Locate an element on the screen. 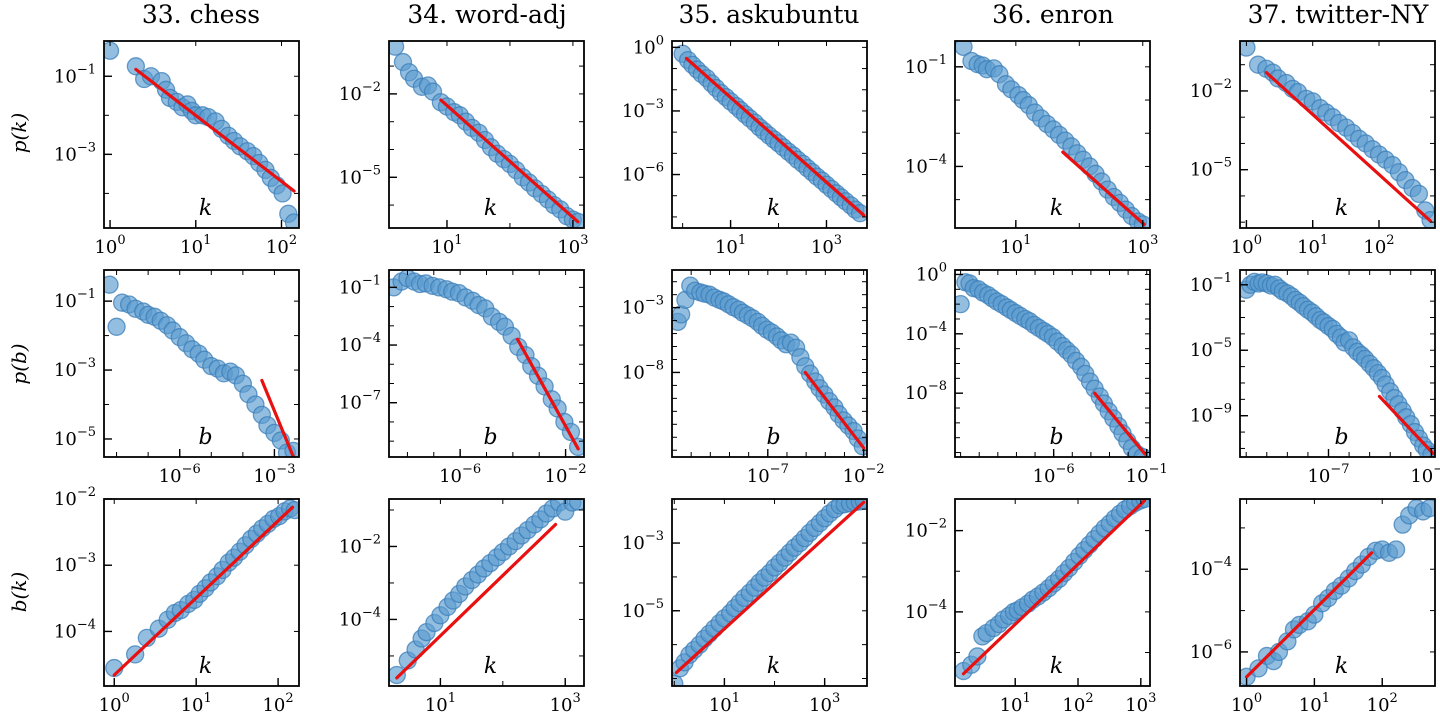  panel-37-twitter-ny-b-k: 10⁰ 10¹ 10² 10⁻⁴ 10⁻⁶ k is located at coordinates (1313, 607).